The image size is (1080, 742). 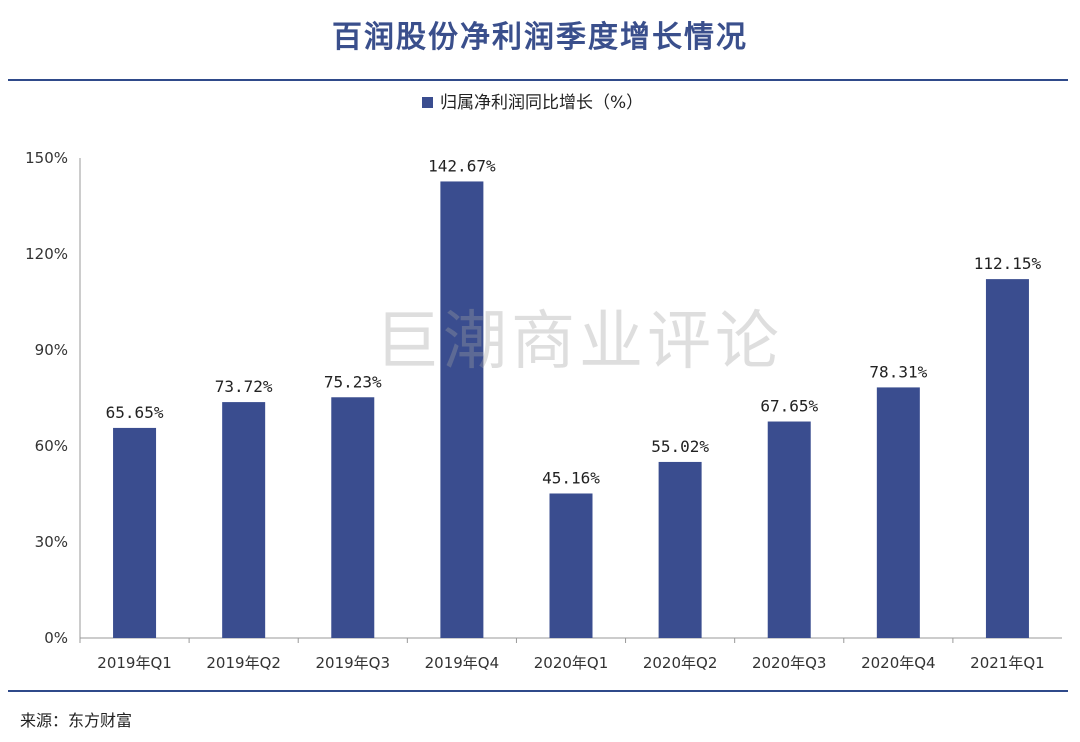 I want to click on bar-value-label: 112.15%, so click(x=1008, y=263).